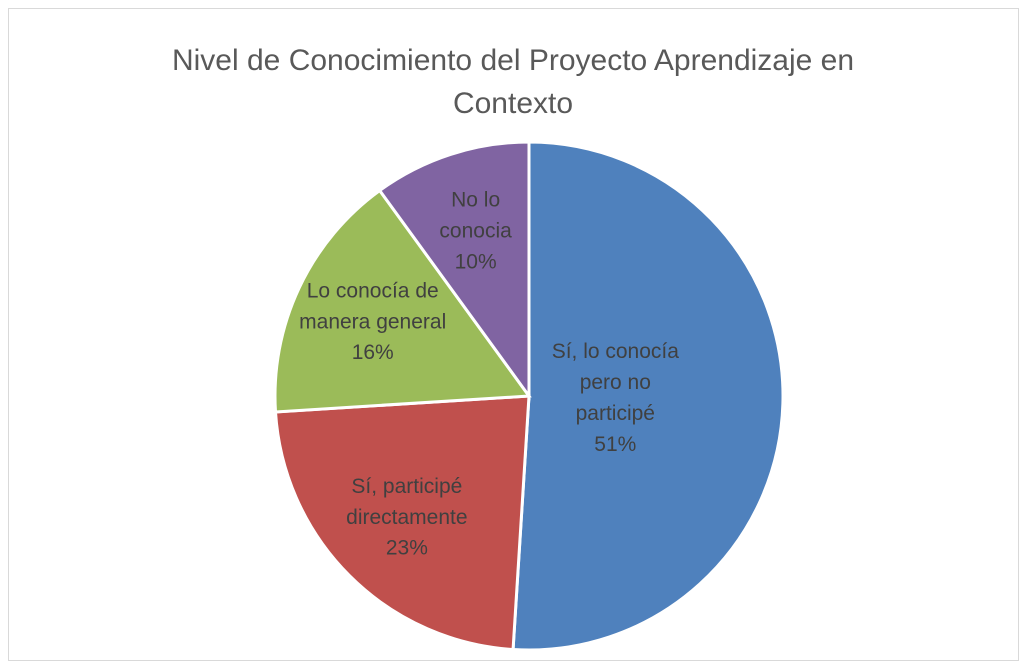 This screenshot has width=1027, height=661. I want to click on text-line: pero no, so click(615, 382).